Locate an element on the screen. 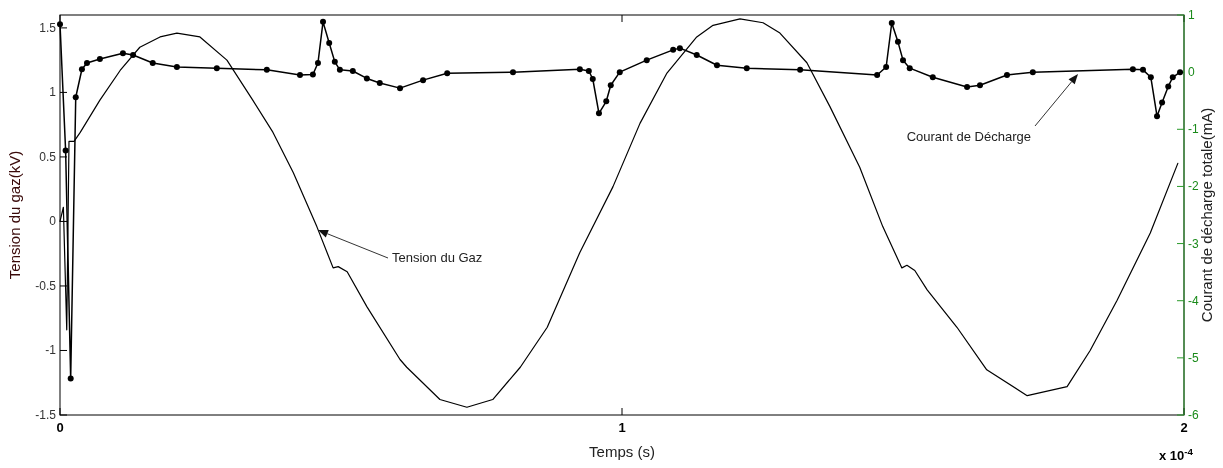 The width and height of the screenshot is (1223, 468). y-tick-label: -1 is located at coordinates (51, 350).